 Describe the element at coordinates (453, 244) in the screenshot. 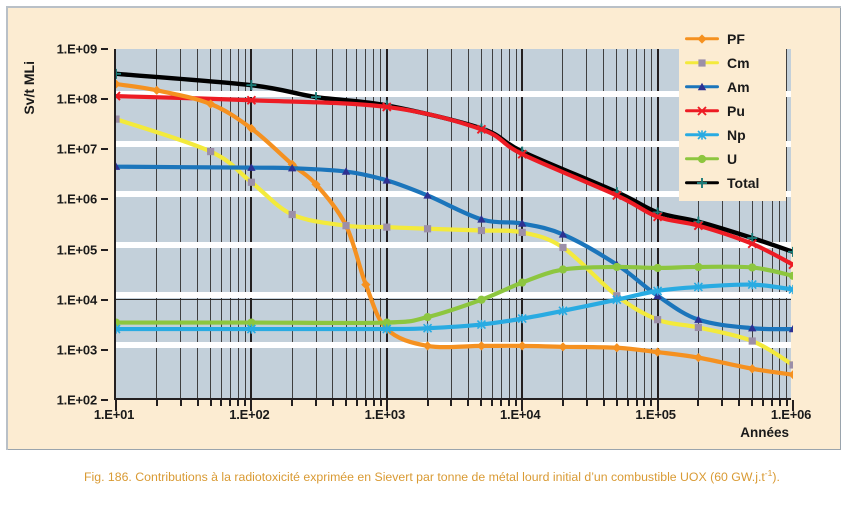

I see `horizontal-gridband` at that location.